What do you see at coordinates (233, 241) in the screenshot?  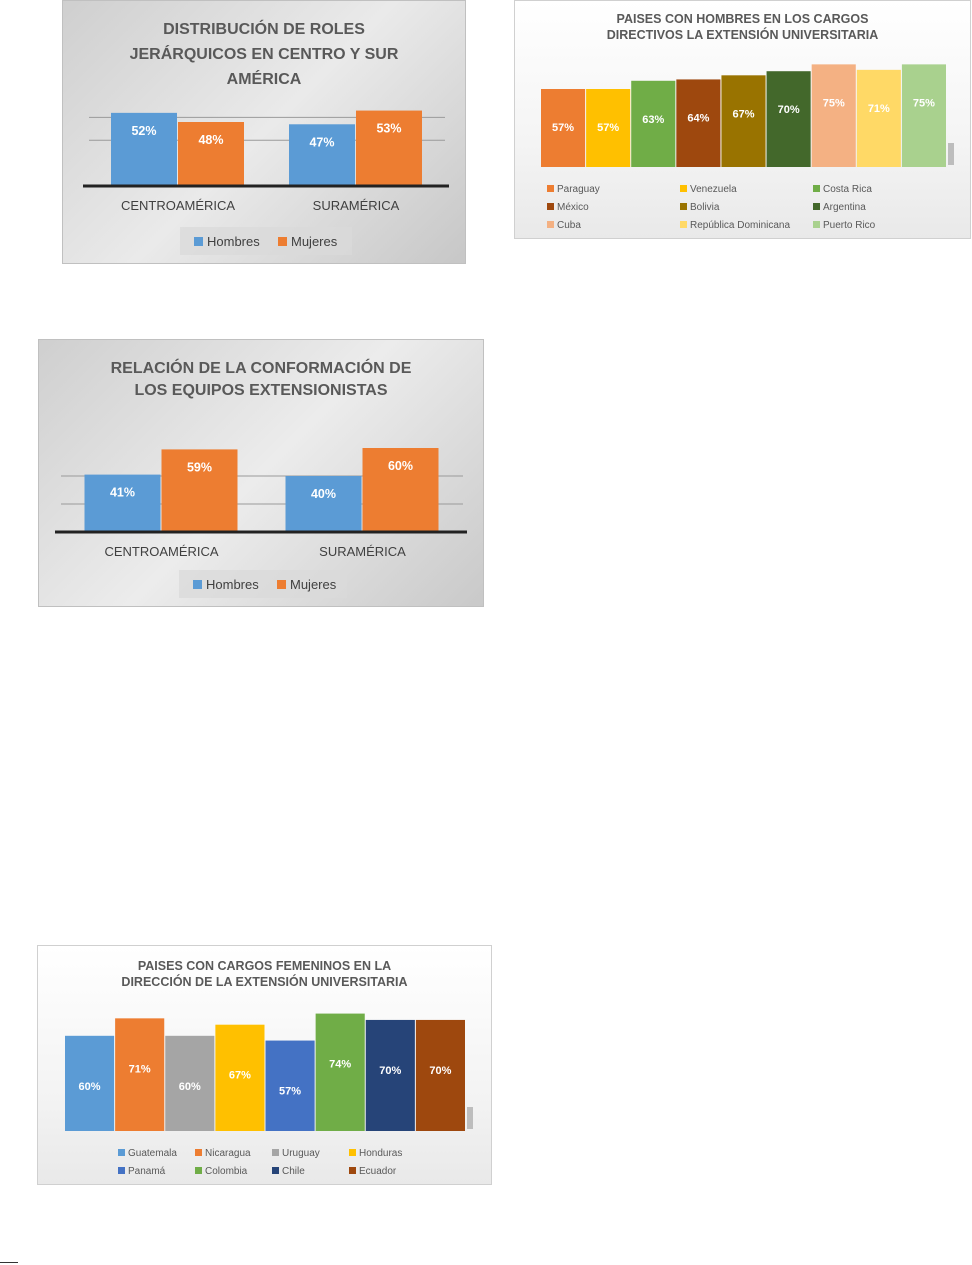 I see `legend-entry: Hombres` at bounding box center [233, 241].